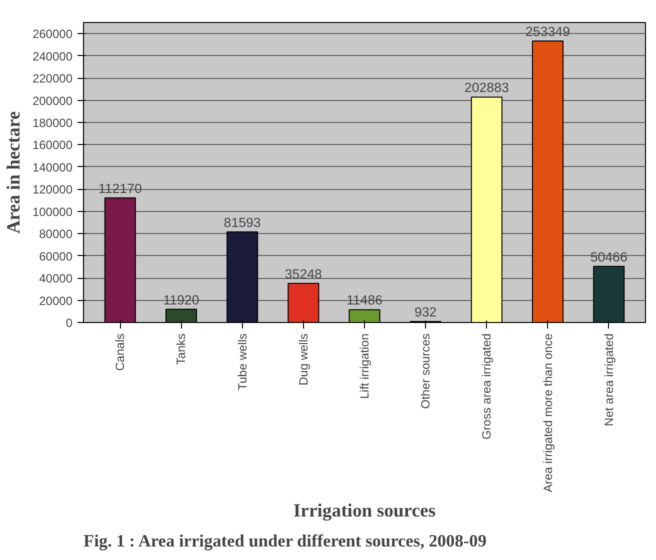  Describe the element at coordinates (69, 323) in the screenshot. I see `y-tick-label: 0` at that location.